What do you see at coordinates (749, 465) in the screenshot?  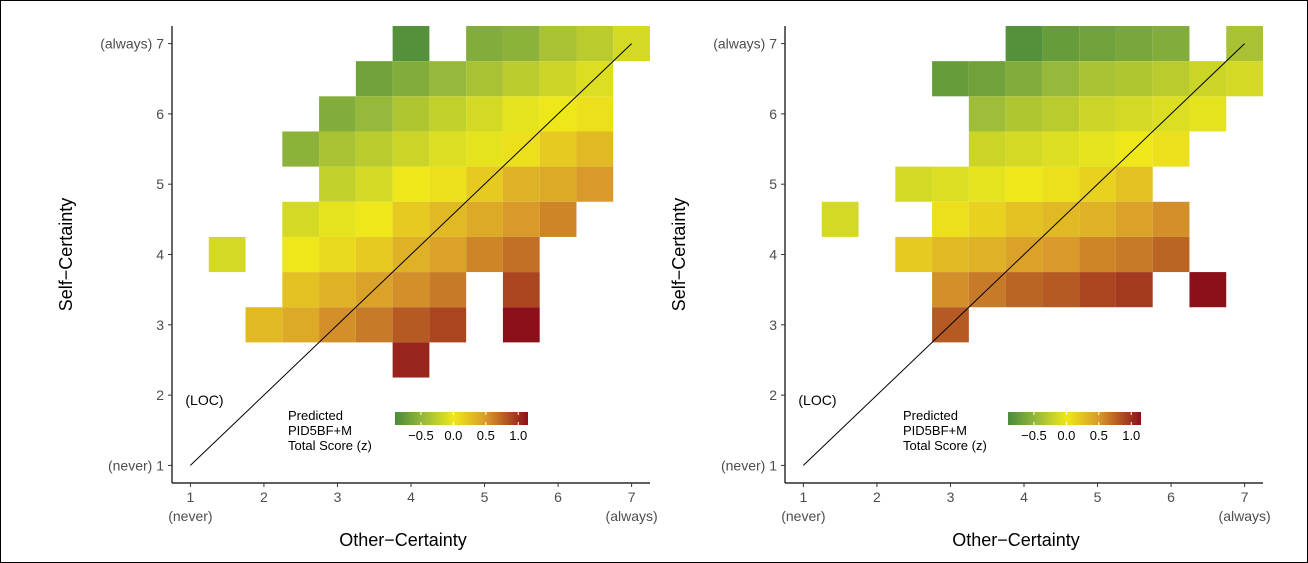 I see `y-tick-label: (never) 1` at bounding box center [749, 465].